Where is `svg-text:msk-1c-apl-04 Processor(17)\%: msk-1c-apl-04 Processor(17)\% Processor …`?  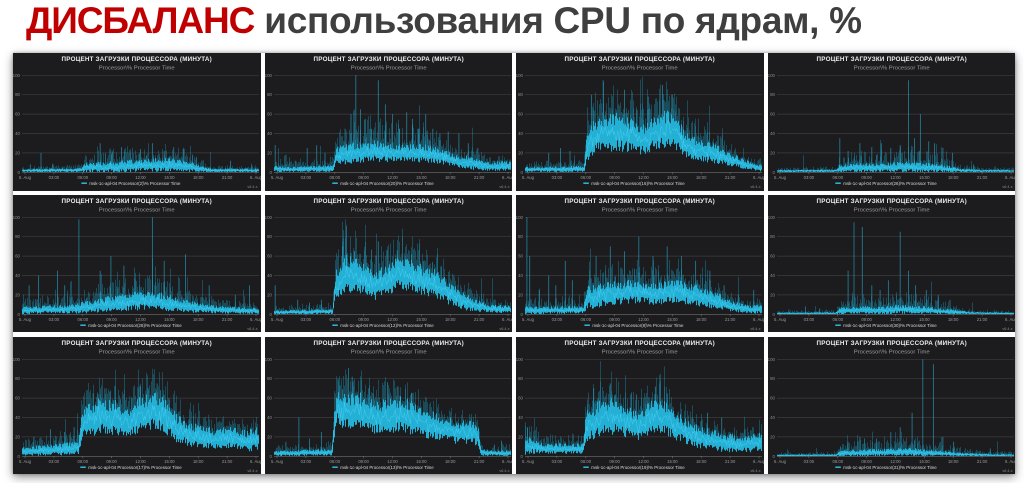 svg-text:msk-1c-apl-04 Processor(17)\%: msk-1c-apl-04 Processor(17)\% Processor … is located at coordinates (135, 466).